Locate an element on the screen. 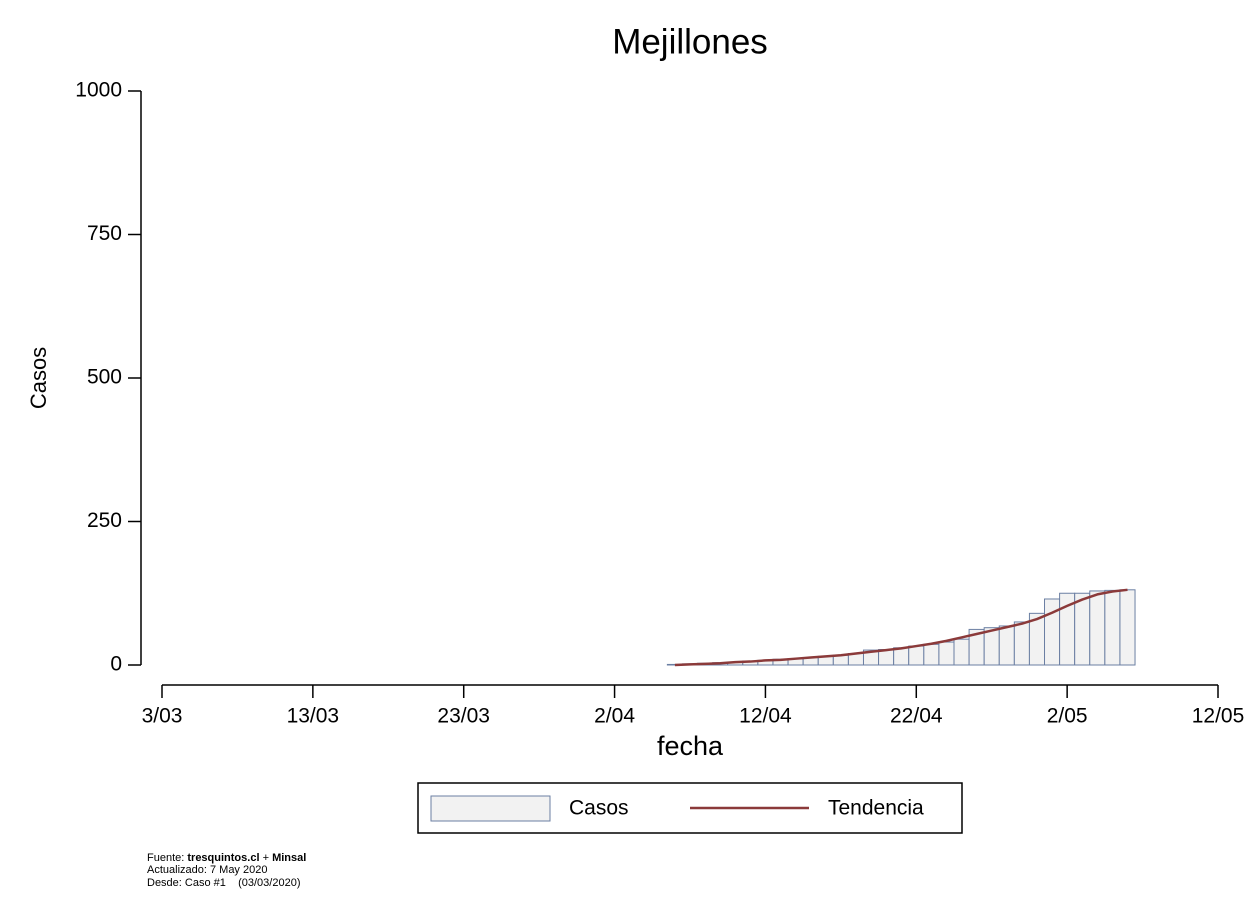 This screenshot has width=1260, height=916. x-tick-label: 12/05 is located at coordinates (1218, 716).